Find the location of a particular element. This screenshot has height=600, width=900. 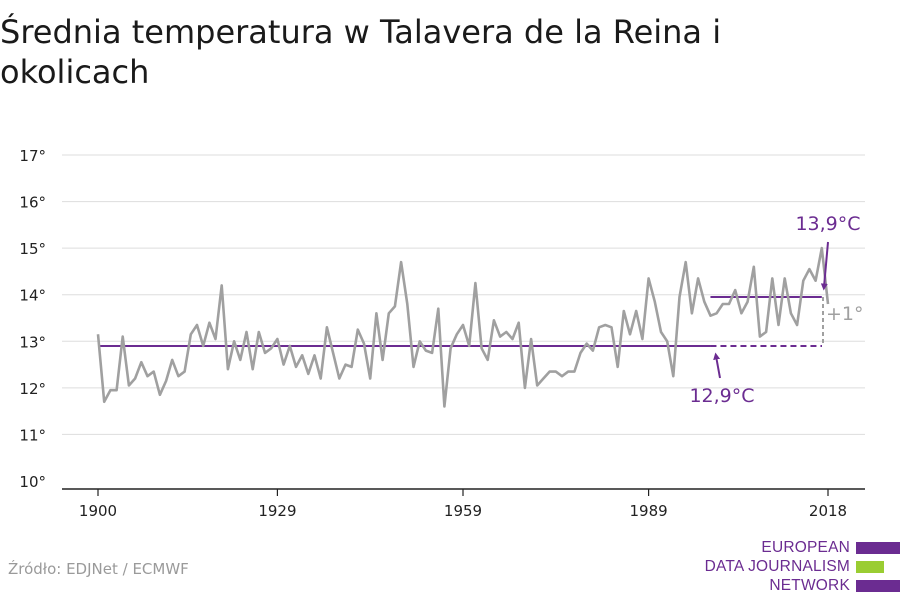

y-tick-label-16: 16° is located at coordinates (32, 203).